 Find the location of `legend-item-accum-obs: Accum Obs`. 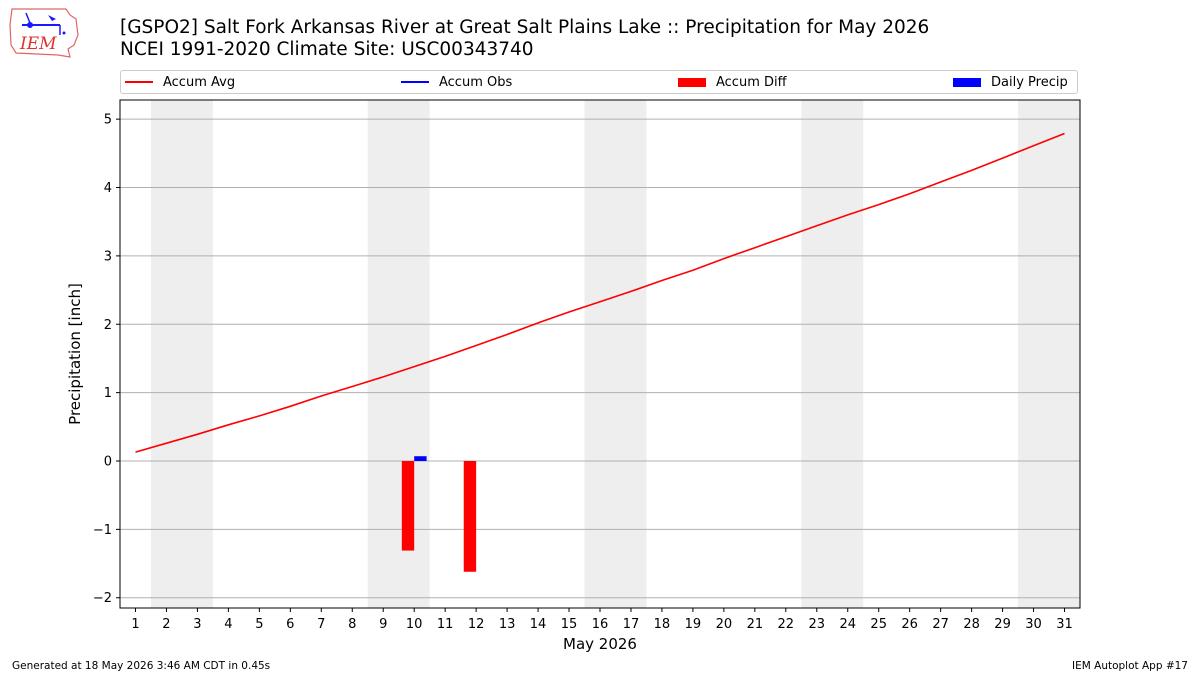

legend-item-accum-obs: Accum Obs is located at coordinates (456, 82).